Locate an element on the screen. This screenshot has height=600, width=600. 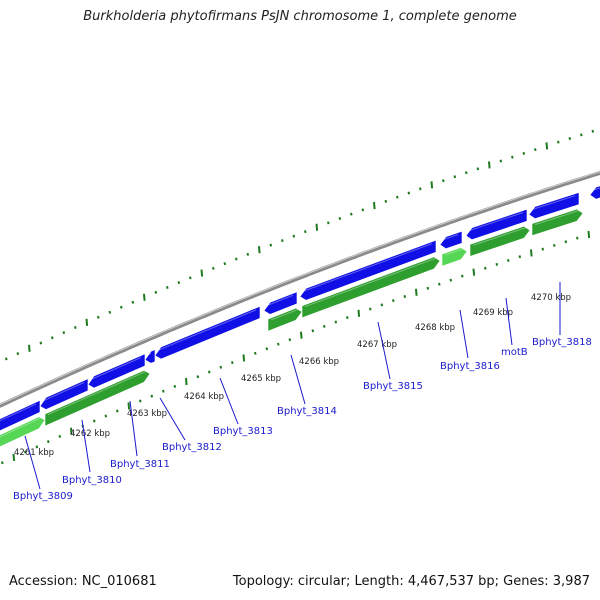
gene-label: Bphyt_3811 is located at coordinates (140, 464).